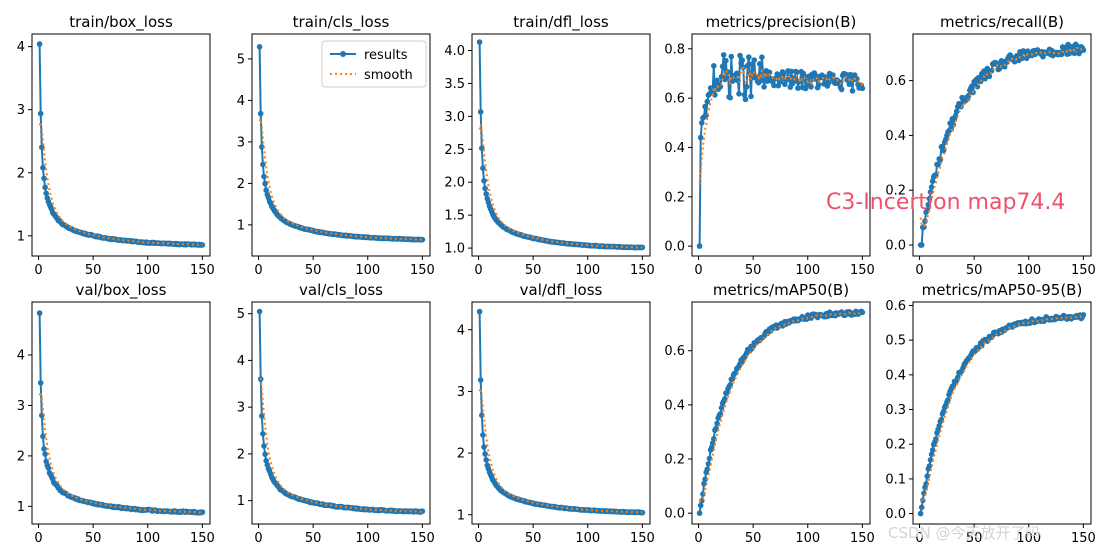 The image size is (1105, 551). I want to click on y-tick-label: 0.0, so click(895, 514).